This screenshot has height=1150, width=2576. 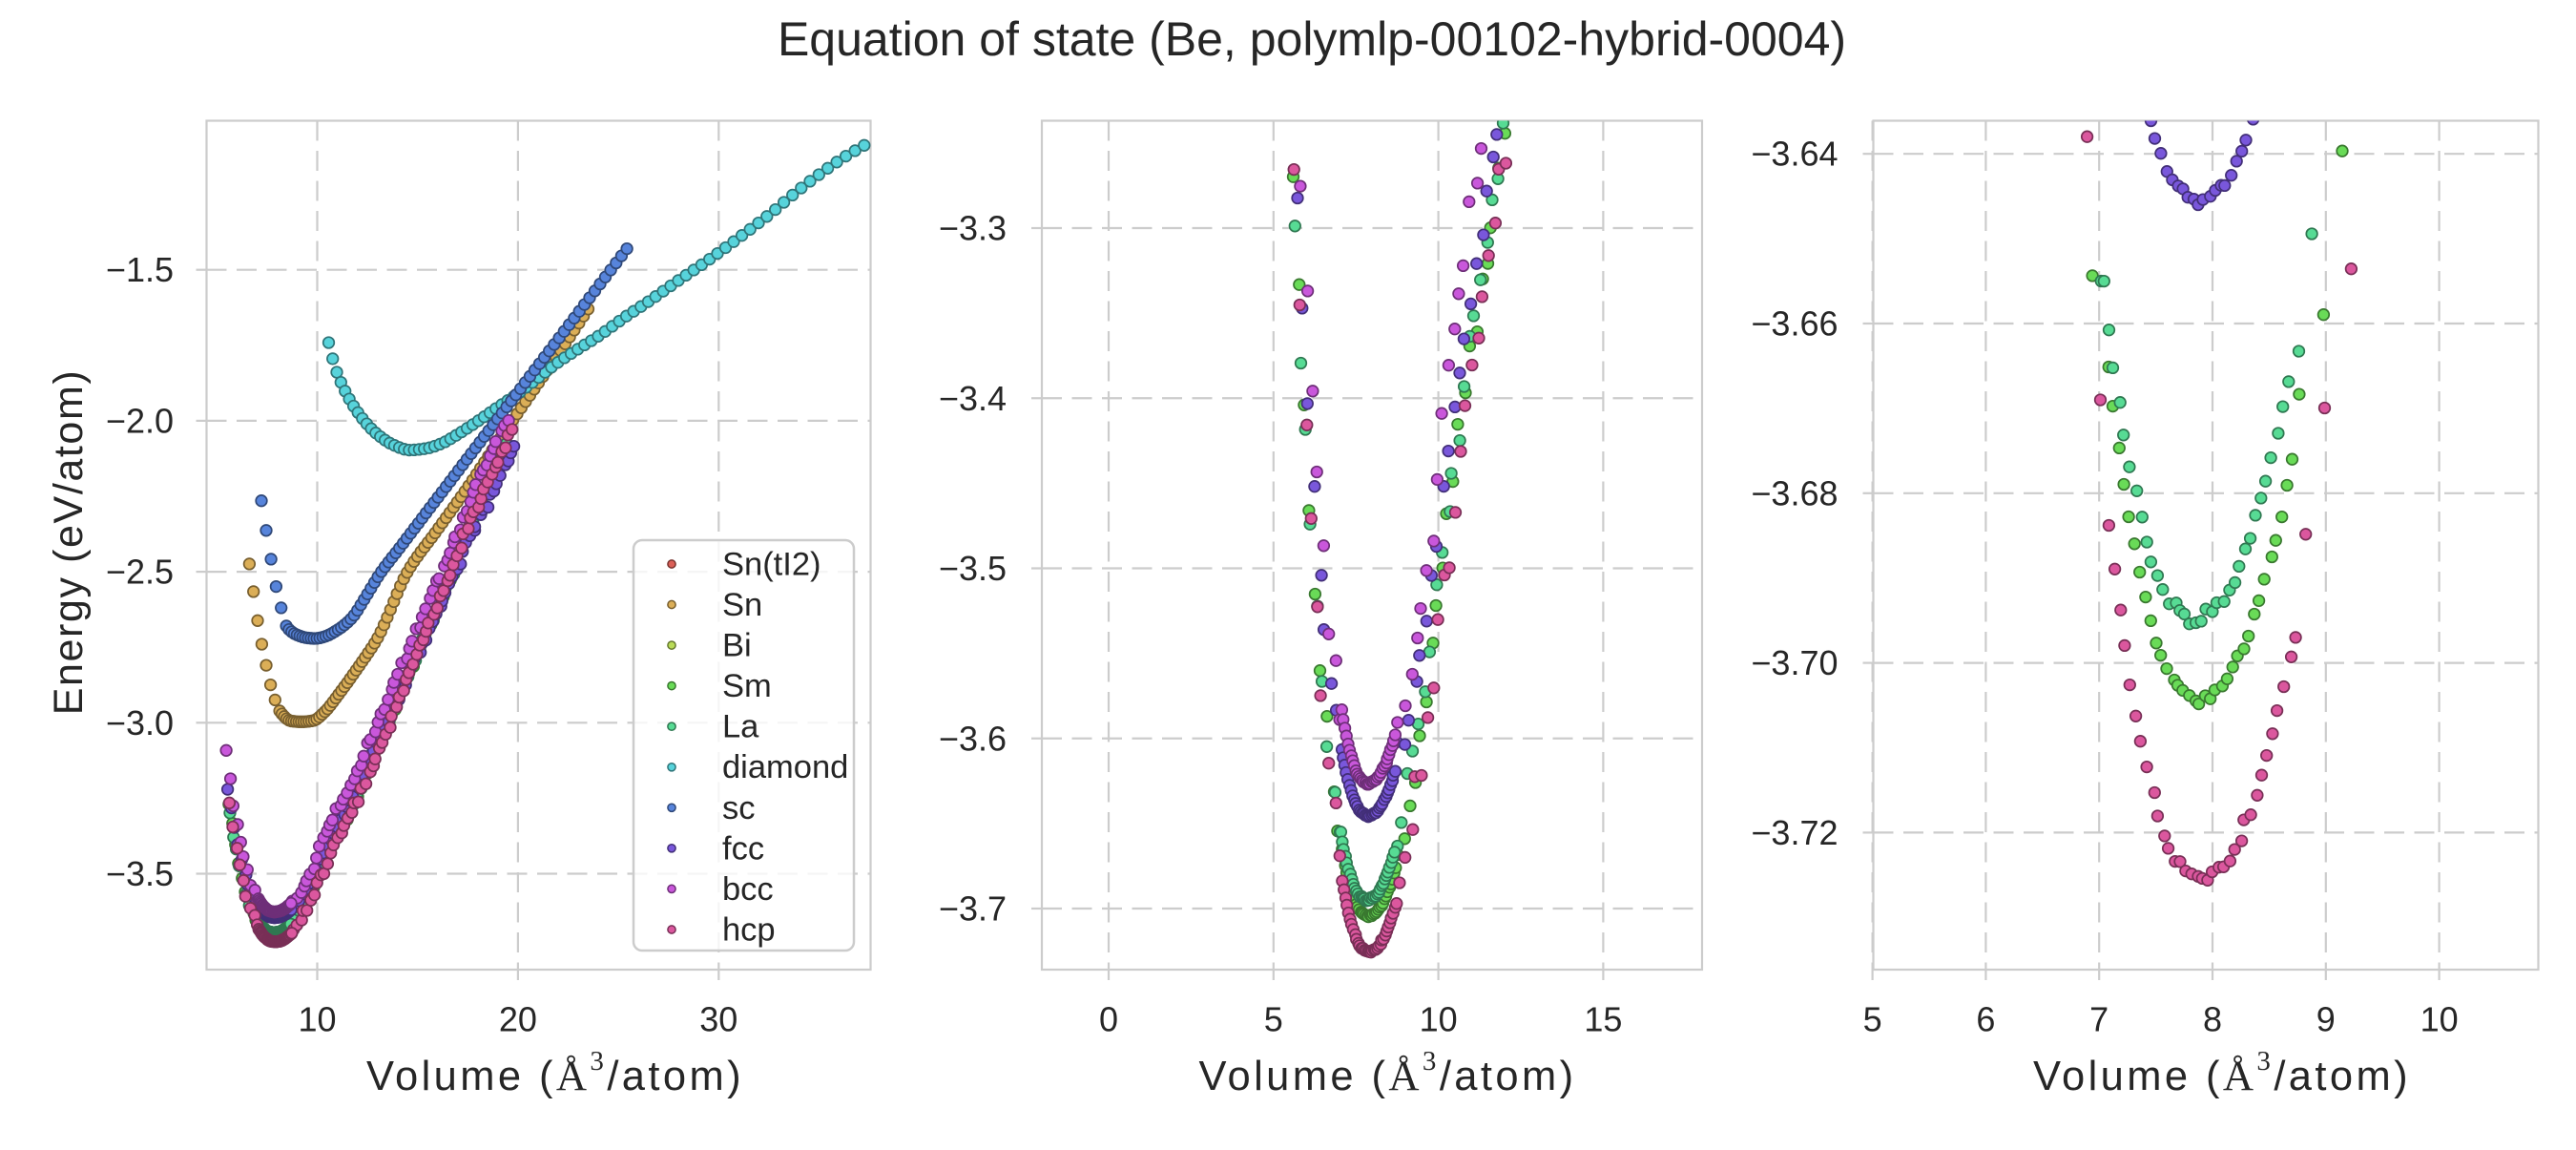 I want to click on svg-text: 15, so click(x=1603, y=1019).